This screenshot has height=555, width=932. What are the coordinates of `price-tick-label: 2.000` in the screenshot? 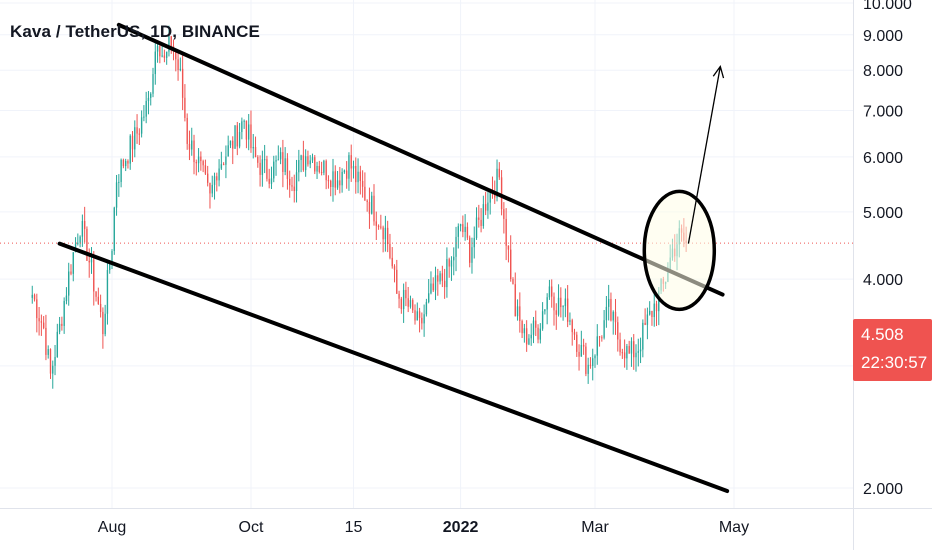 It's located at (883, 489).